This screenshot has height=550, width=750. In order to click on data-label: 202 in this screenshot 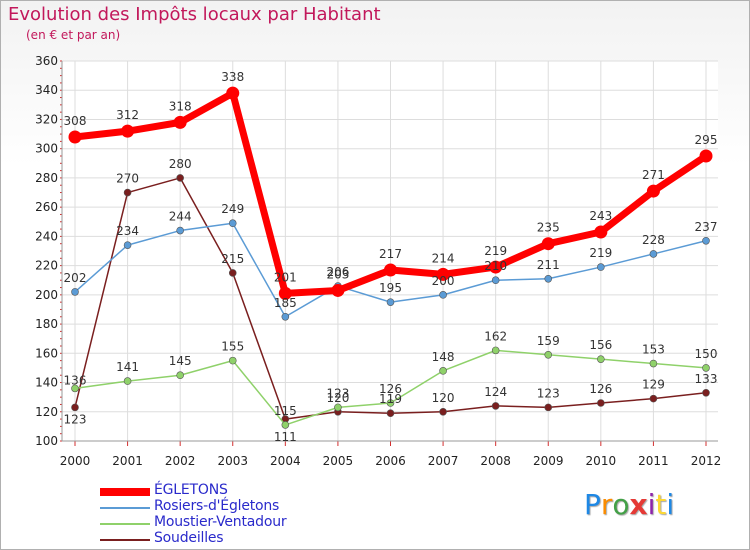, I will do `click(75, 278)`.